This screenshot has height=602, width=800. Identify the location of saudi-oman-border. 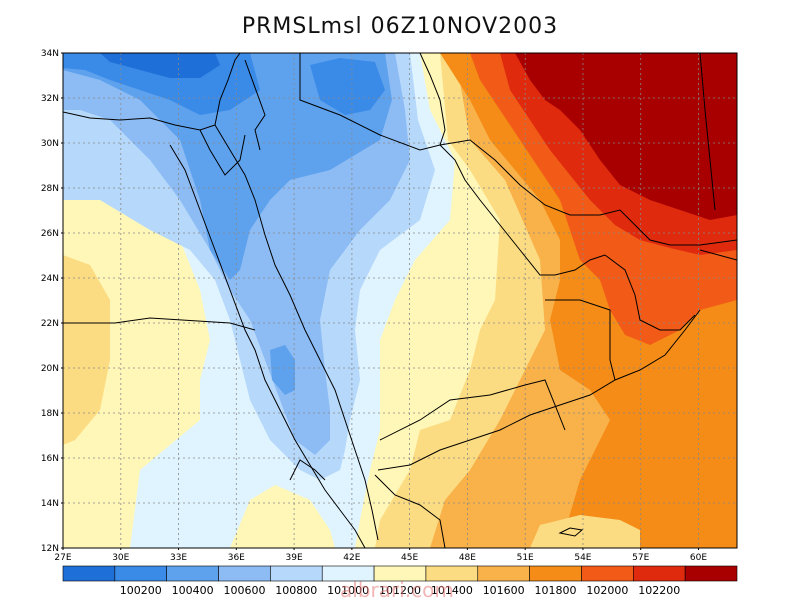
(580, 340).